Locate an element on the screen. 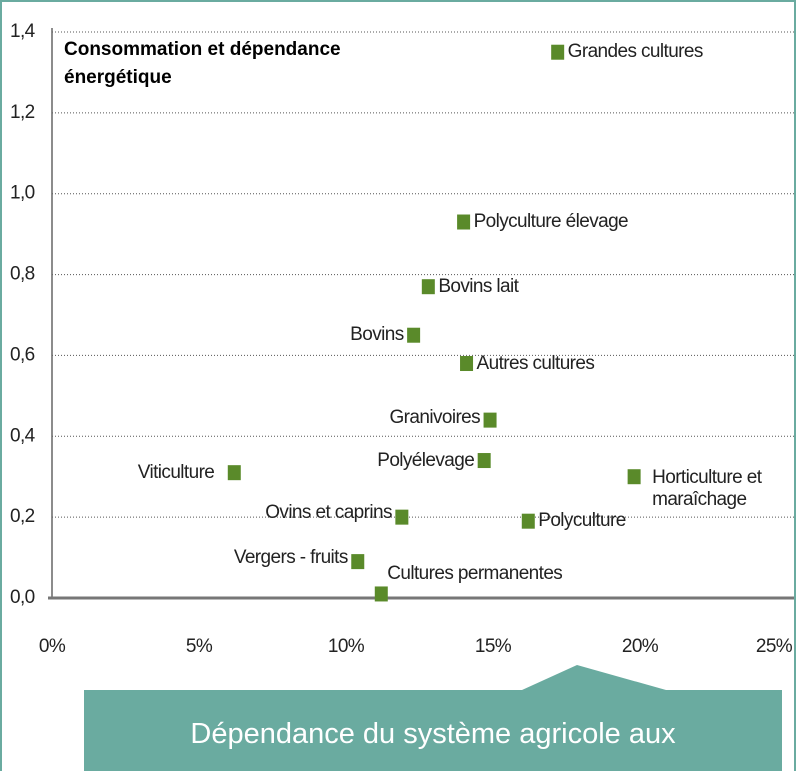 This screenshot has width=796, height=771. point-label: Bovins lait is located at coordinates (478, 286).